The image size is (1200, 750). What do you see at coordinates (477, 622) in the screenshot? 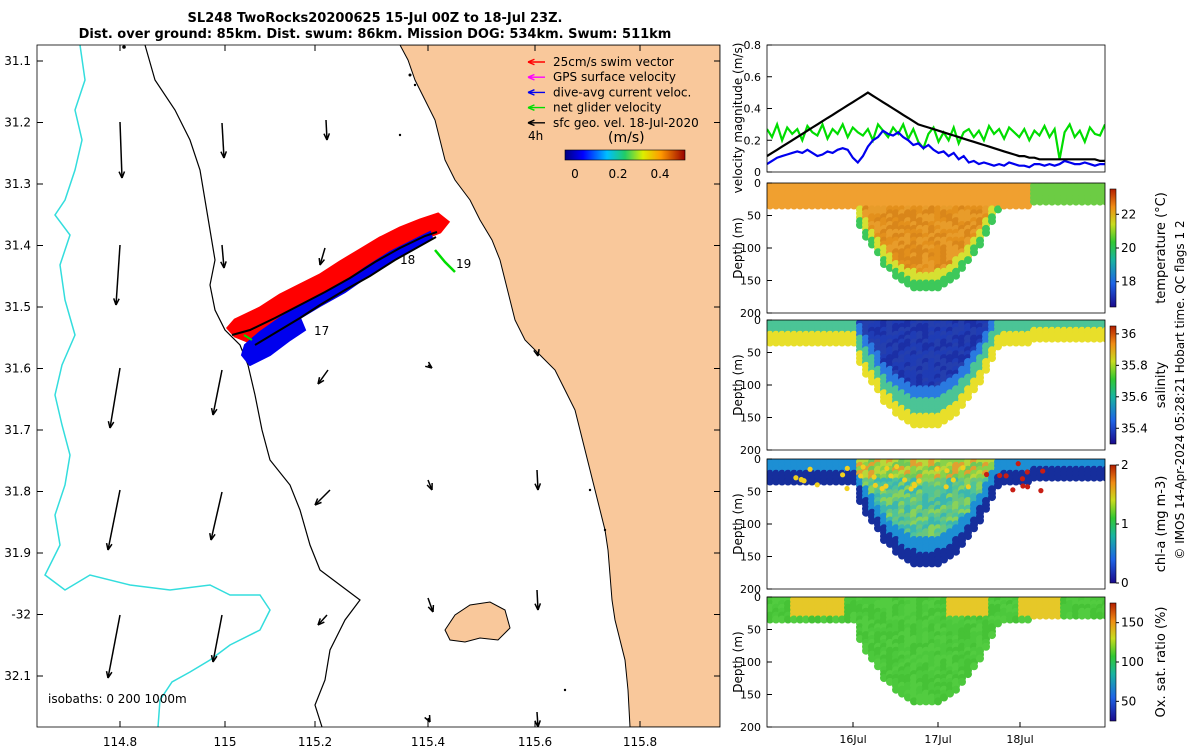
I see `island` at bounding box center [477, 622].